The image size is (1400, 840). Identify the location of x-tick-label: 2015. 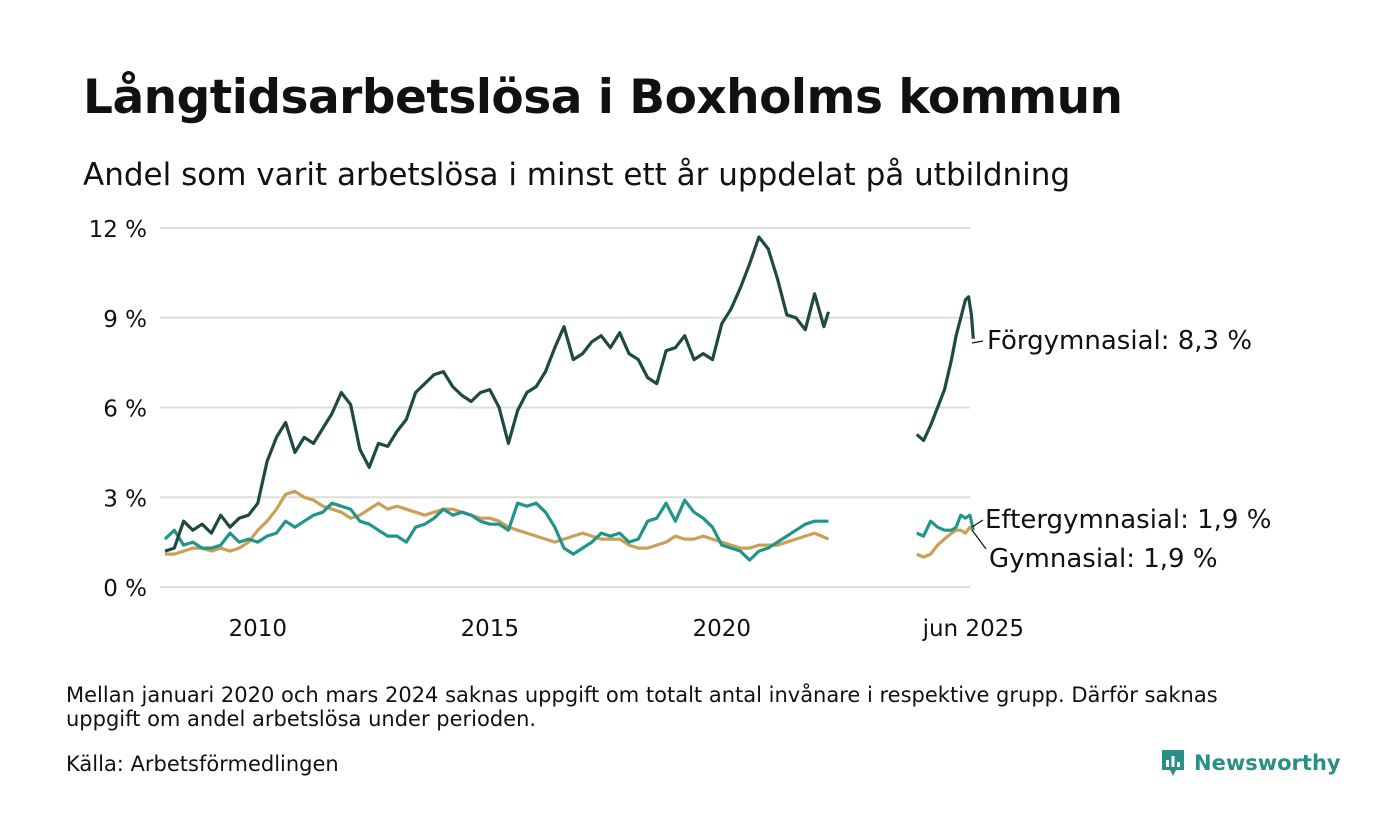
(490, 629).